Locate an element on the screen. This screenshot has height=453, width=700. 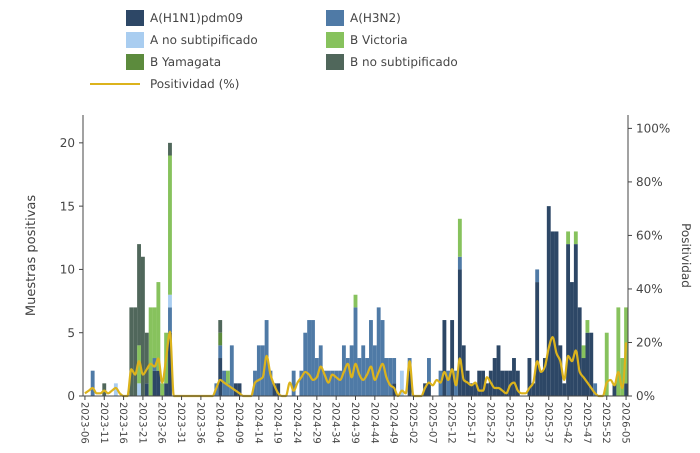
y2-tick-label: 80% is located at coordinates (649, 182).